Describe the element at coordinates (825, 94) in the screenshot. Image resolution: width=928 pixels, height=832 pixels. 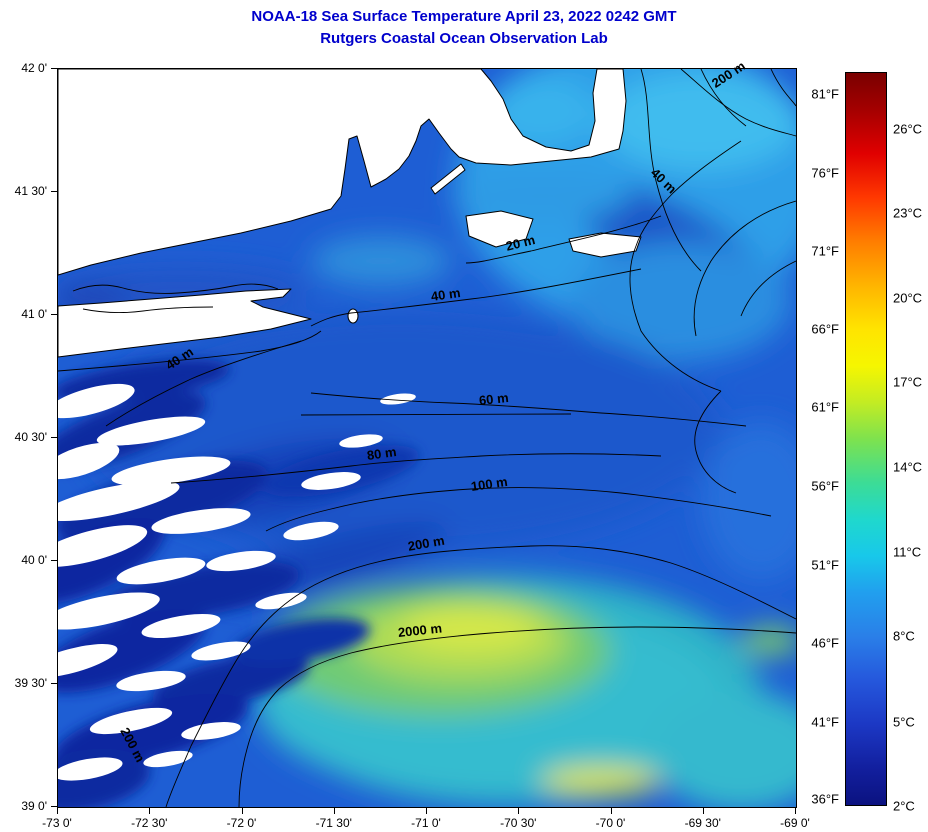
I see `colorbar-fahrenheit-label: 81°F` at that location.